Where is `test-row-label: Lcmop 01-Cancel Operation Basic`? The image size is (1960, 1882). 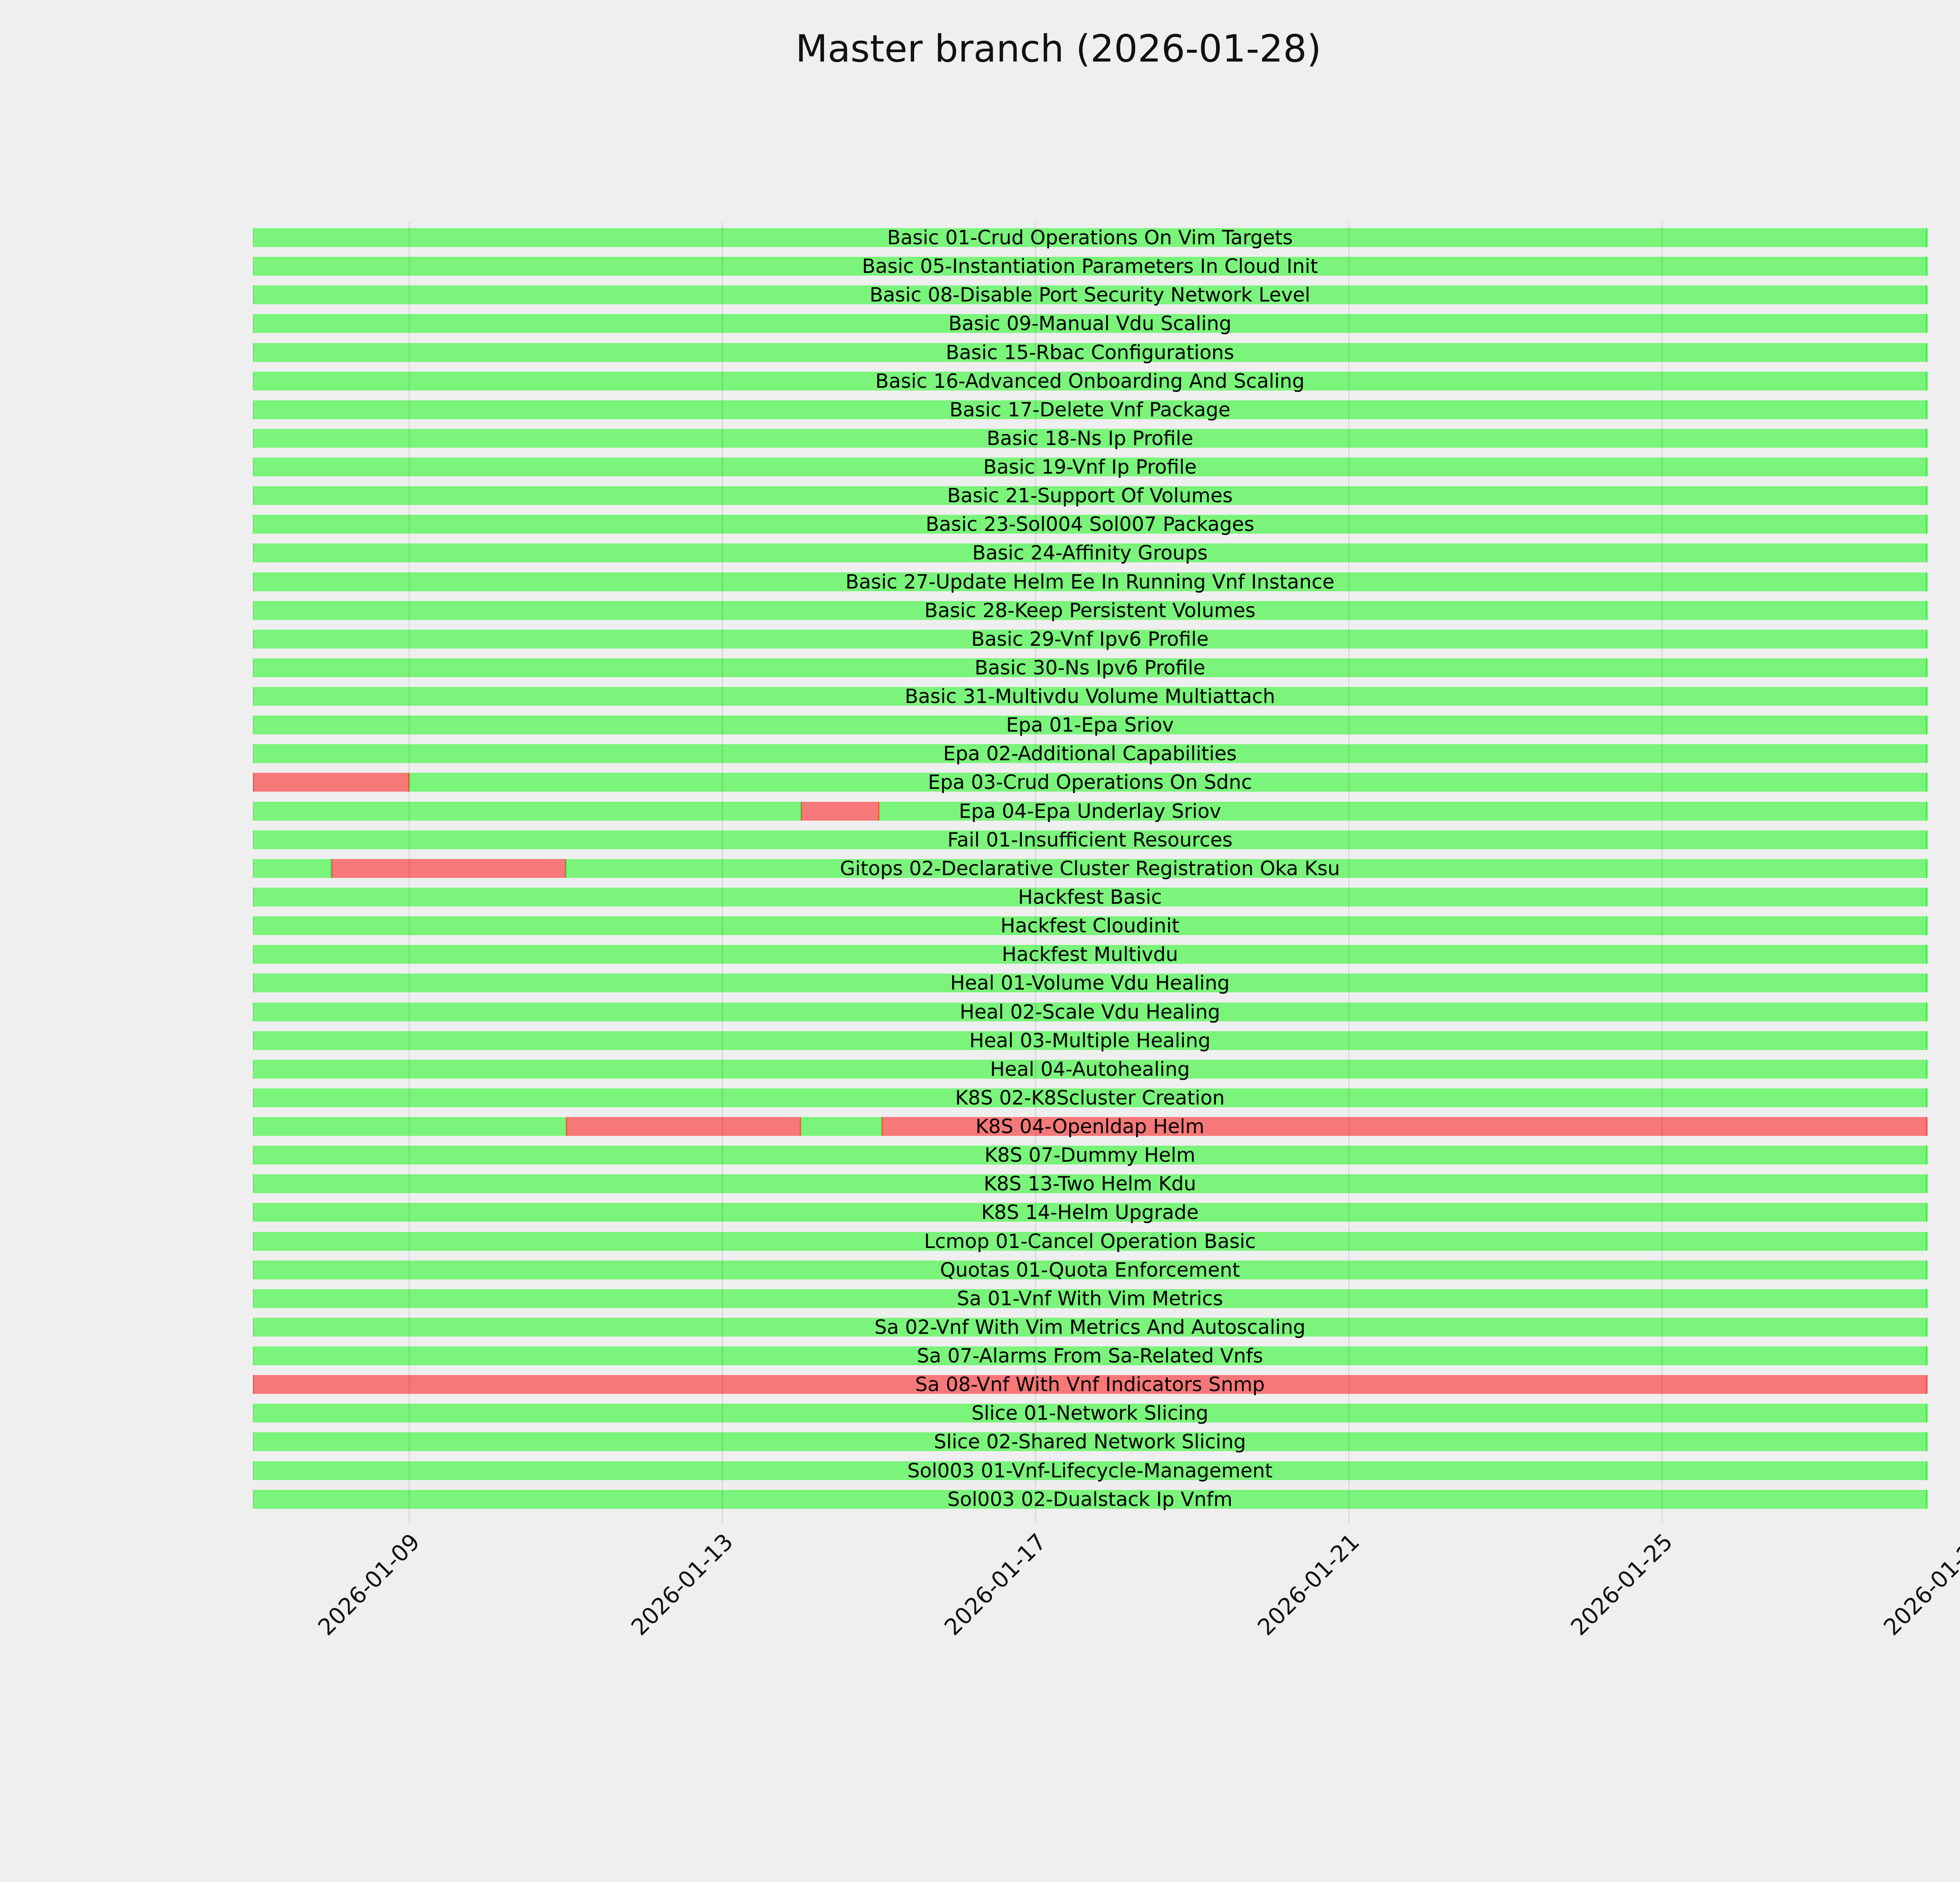 test-row-label: Lcmop 01-Cancel Operation Basic is located at coordinates (1090, 1241).